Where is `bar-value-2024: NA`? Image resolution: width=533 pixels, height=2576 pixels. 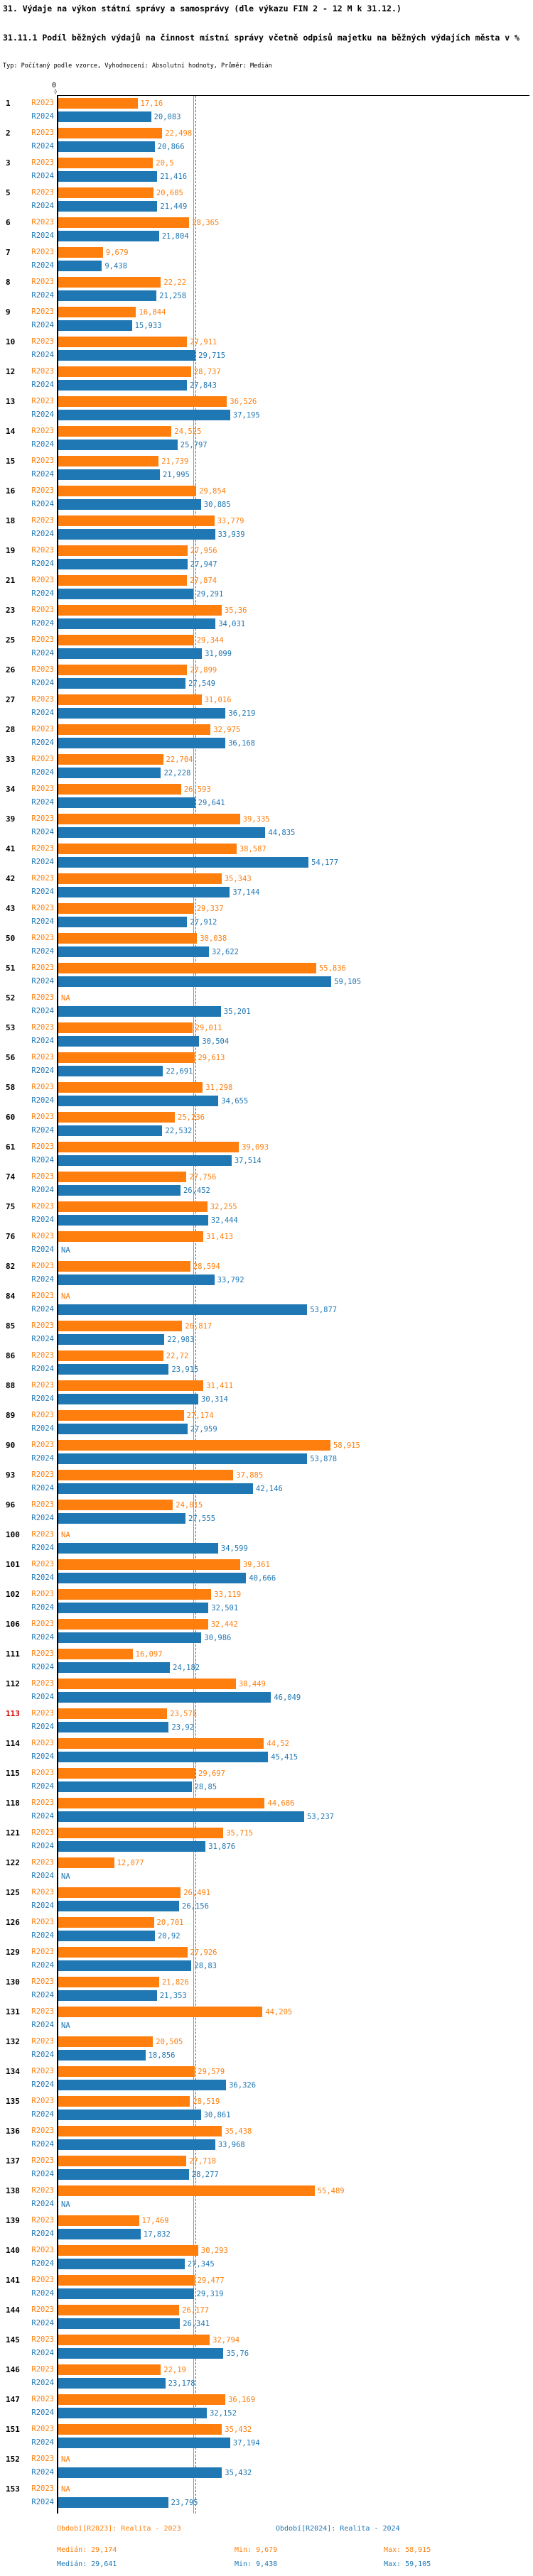
bar-value-2024: NA is located at coordinates (65, 1250).